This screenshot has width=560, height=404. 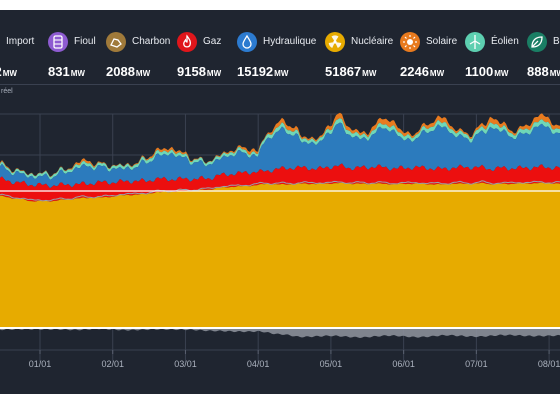 I want to click on series-line-consumption, so click(x=280, y=191).